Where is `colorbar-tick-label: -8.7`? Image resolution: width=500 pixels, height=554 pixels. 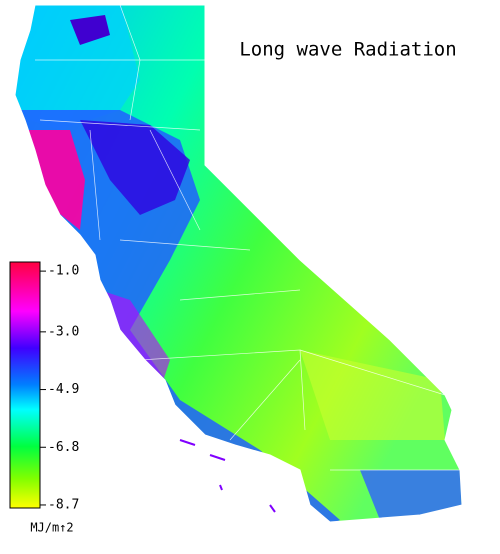
colorbar-tick-label: -8.7 is located at coordinates (63, 504).